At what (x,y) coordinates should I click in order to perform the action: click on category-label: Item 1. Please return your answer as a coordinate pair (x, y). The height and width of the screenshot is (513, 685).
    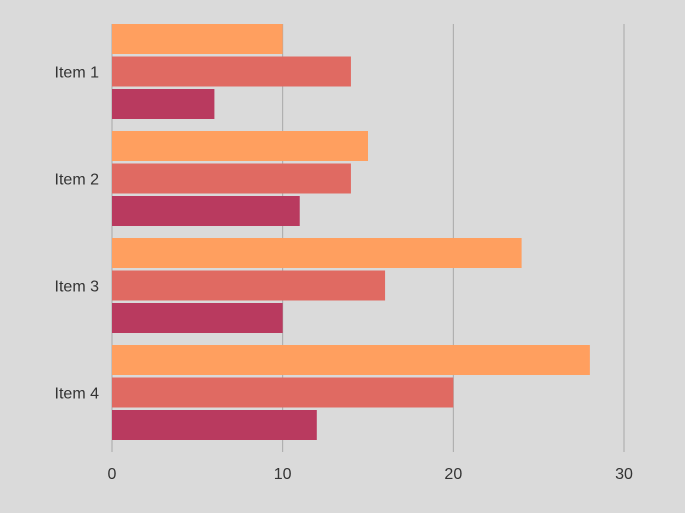
    Looking at the image, I should click on (77, 73).